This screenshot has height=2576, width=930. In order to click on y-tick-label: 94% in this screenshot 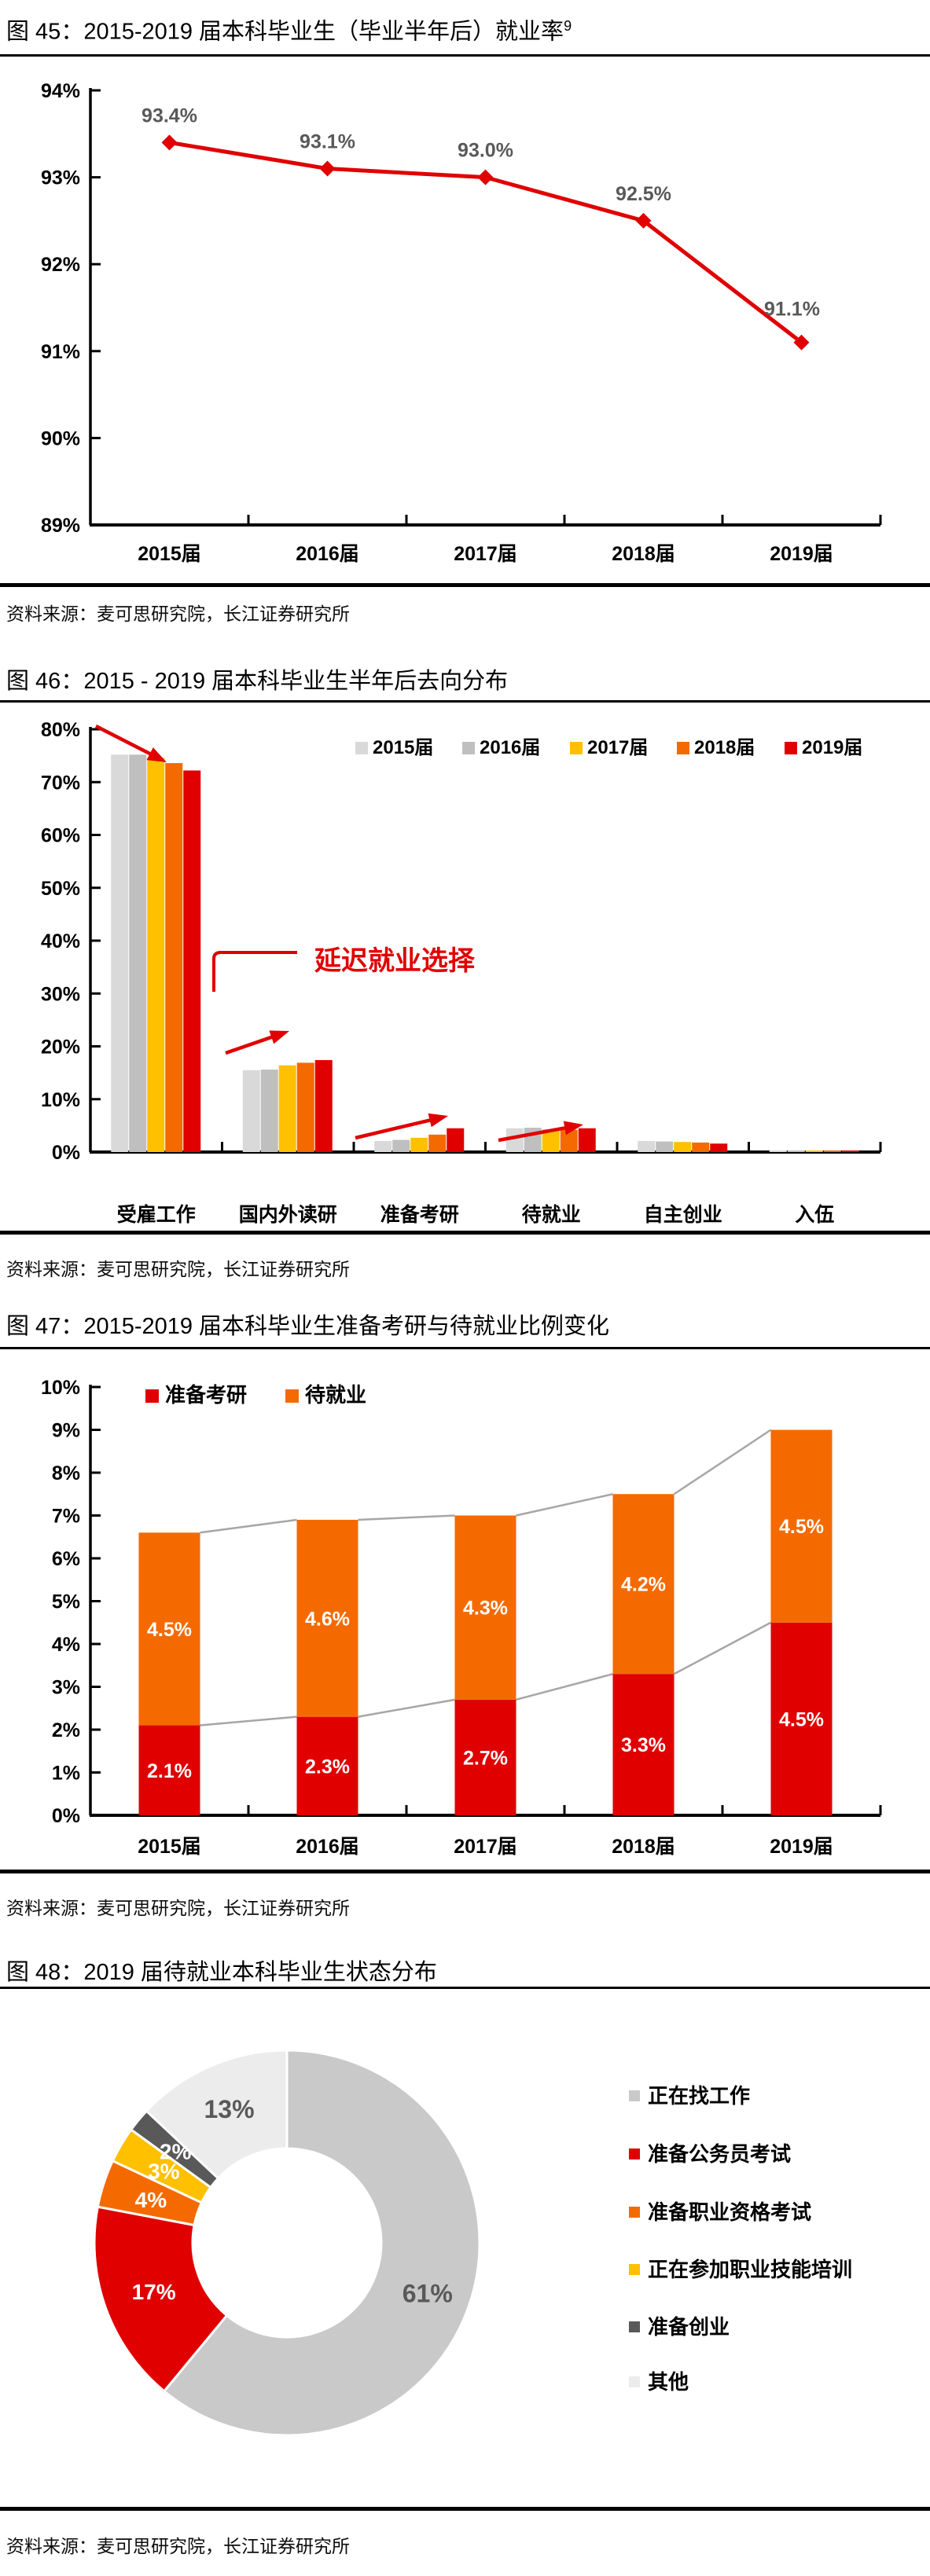, I will do `click(60, 91)`.